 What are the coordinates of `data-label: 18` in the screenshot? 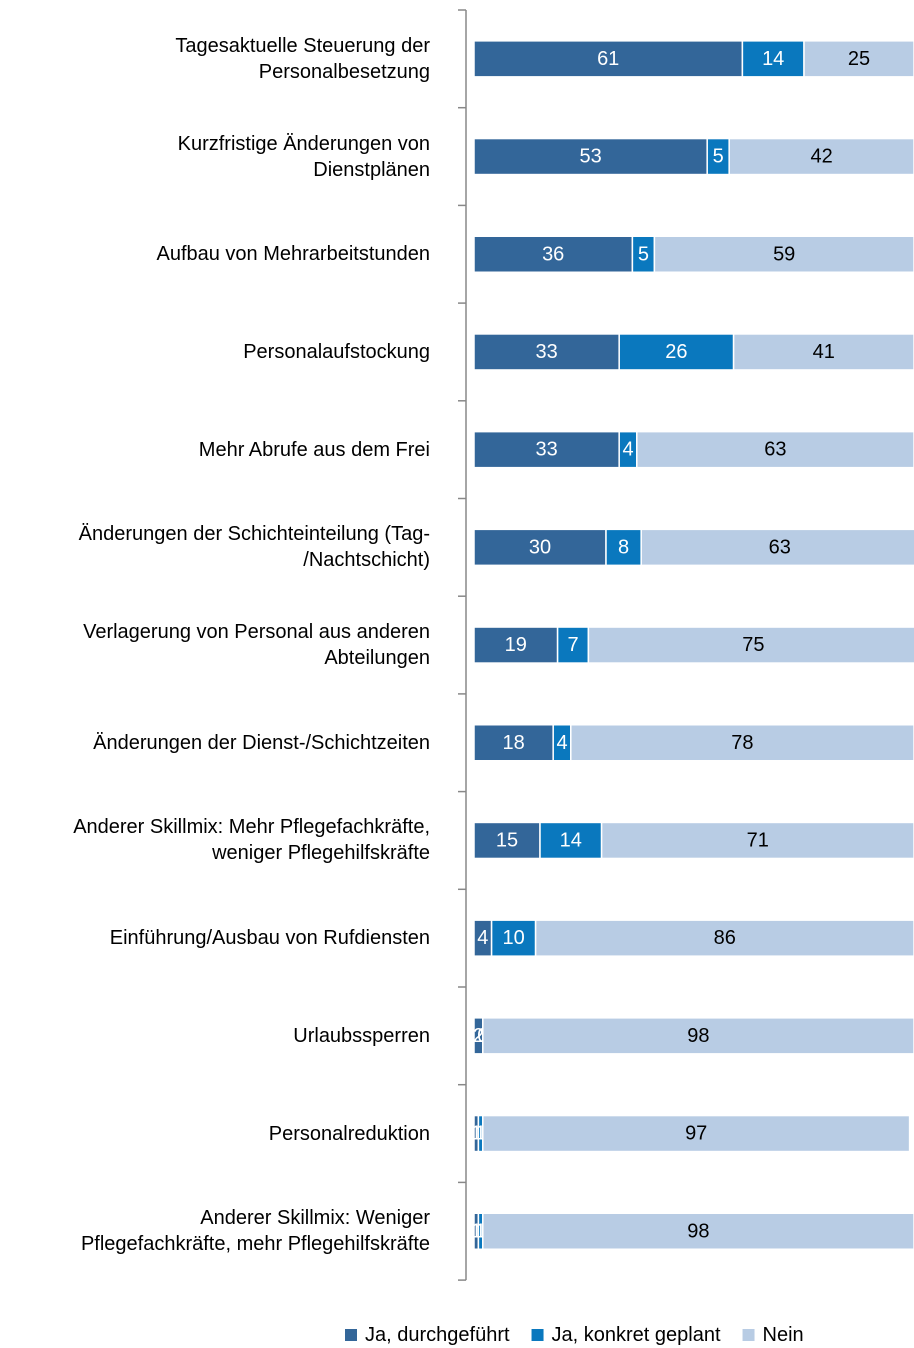 It's located at (513, 743).